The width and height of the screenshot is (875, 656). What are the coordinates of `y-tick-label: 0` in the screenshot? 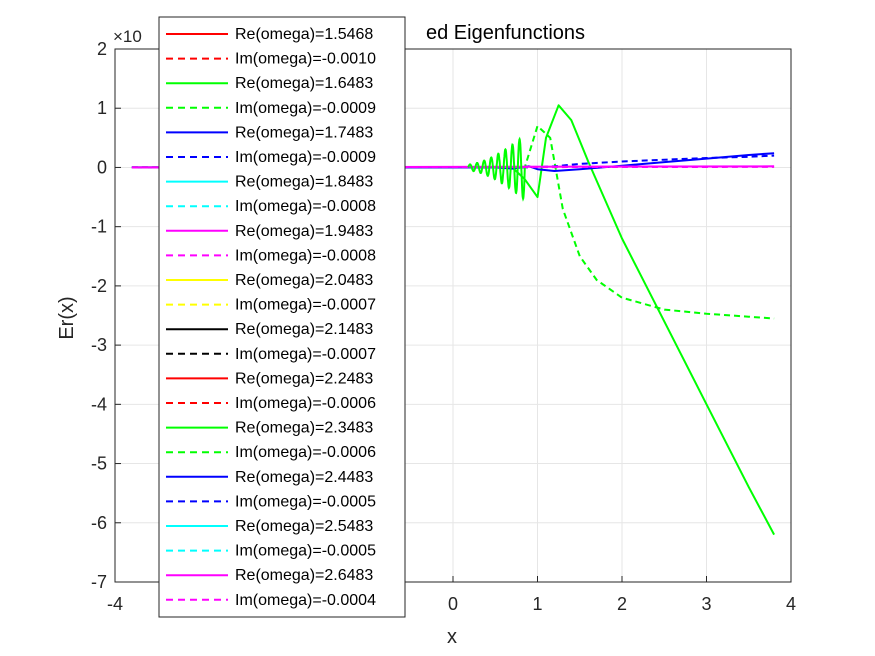 It's located at (102, 167).